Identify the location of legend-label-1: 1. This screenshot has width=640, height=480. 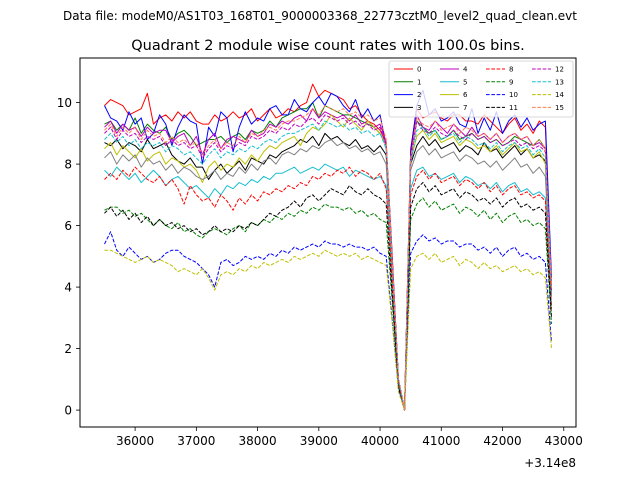
(419, 82).